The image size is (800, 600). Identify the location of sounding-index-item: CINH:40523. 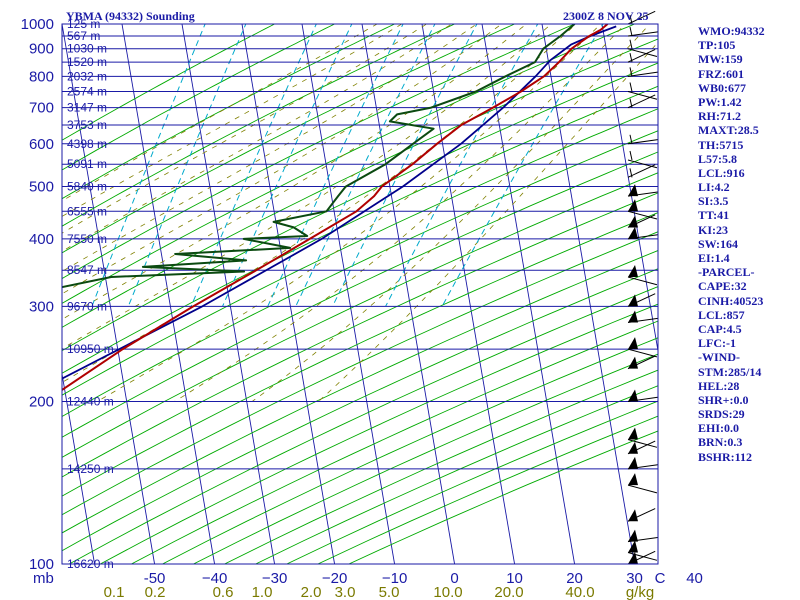
(731, 300).